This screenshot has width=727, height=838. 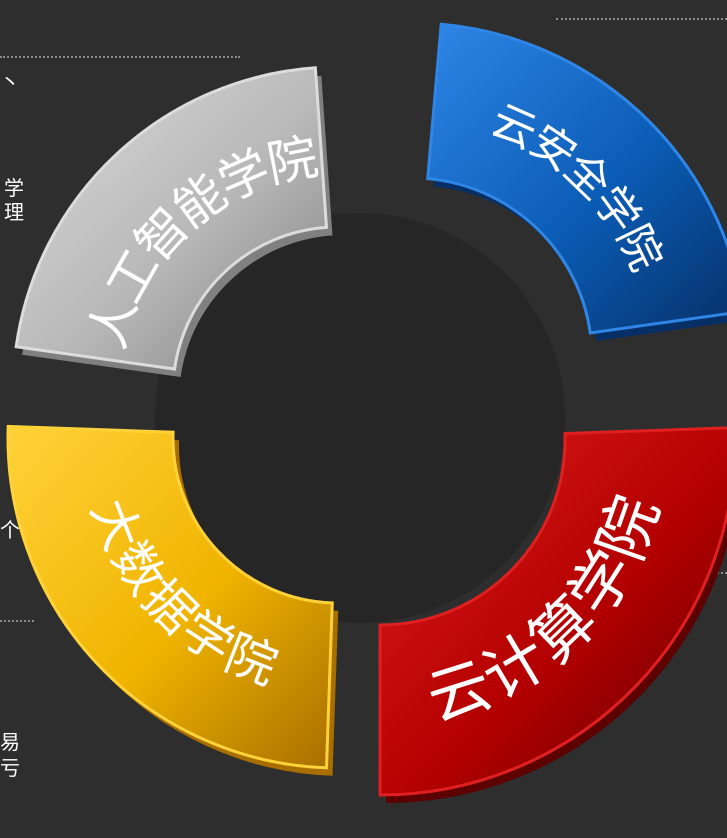 I want to click on edge-text-fragment: 学, so click(x=14, y=188).